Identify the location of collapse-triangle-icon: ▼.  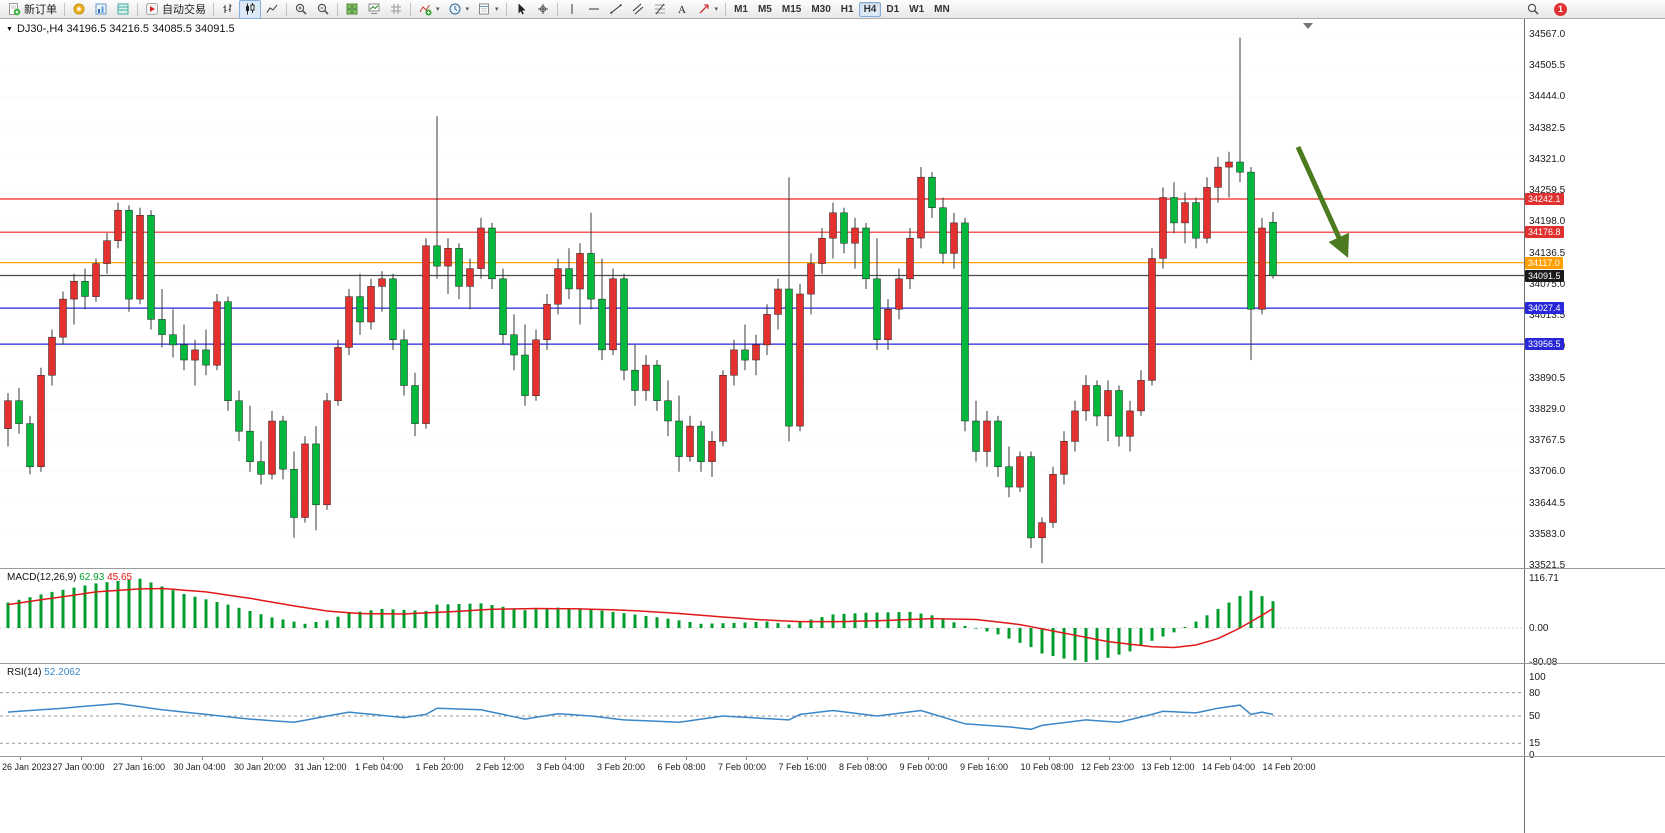
(9, 29).